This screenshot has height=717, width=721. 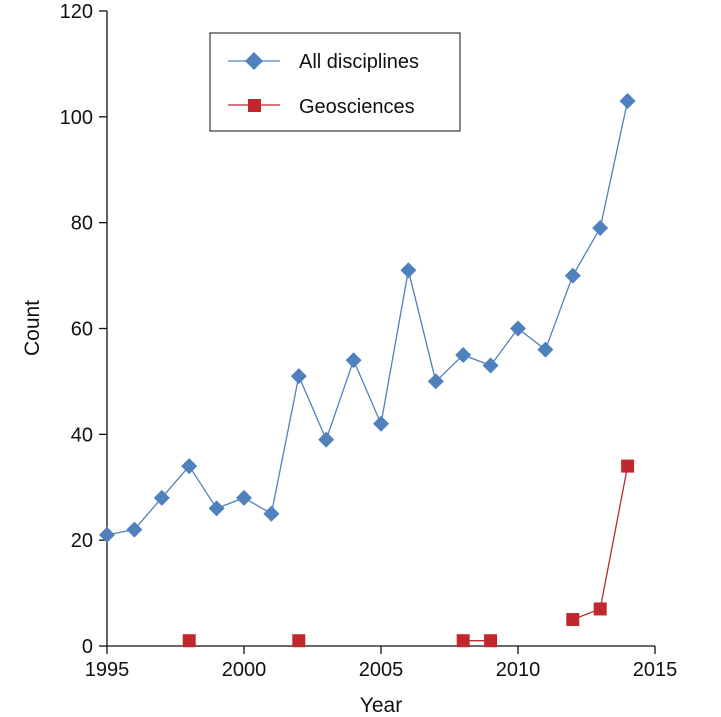 What do you see at coordinates (107, 670) in the screenshot?
I see `x-tick-label: 1995` at bounding box center [107, 670].